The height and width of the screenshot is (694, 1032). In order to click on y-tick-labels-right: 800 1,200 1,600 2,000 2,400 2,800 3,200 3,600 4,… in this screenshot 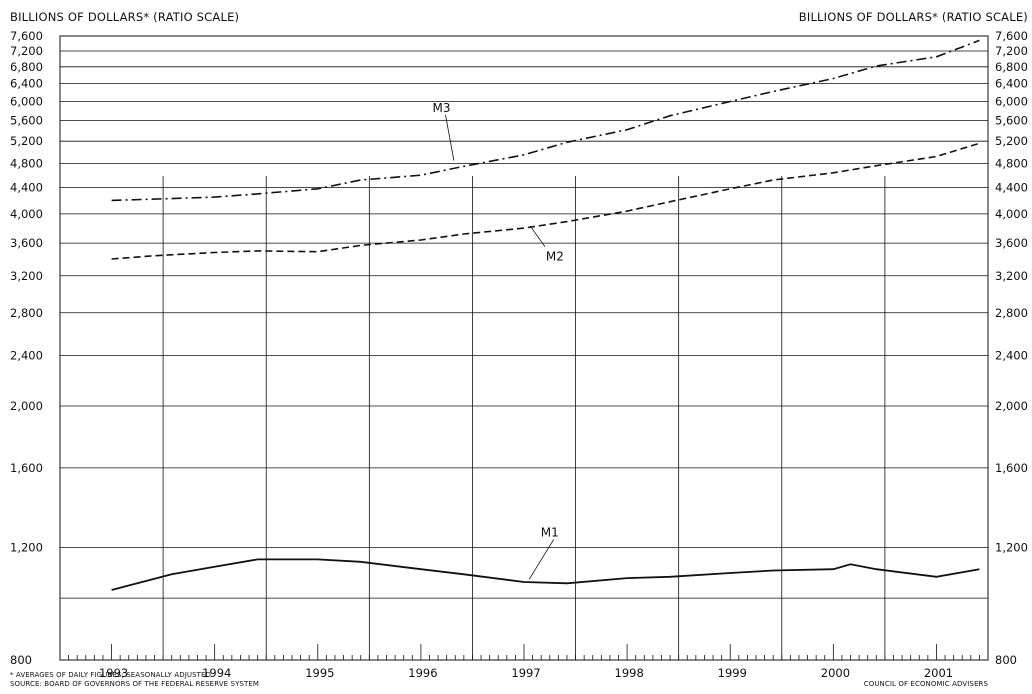, I will do `click(1011, 348)`.